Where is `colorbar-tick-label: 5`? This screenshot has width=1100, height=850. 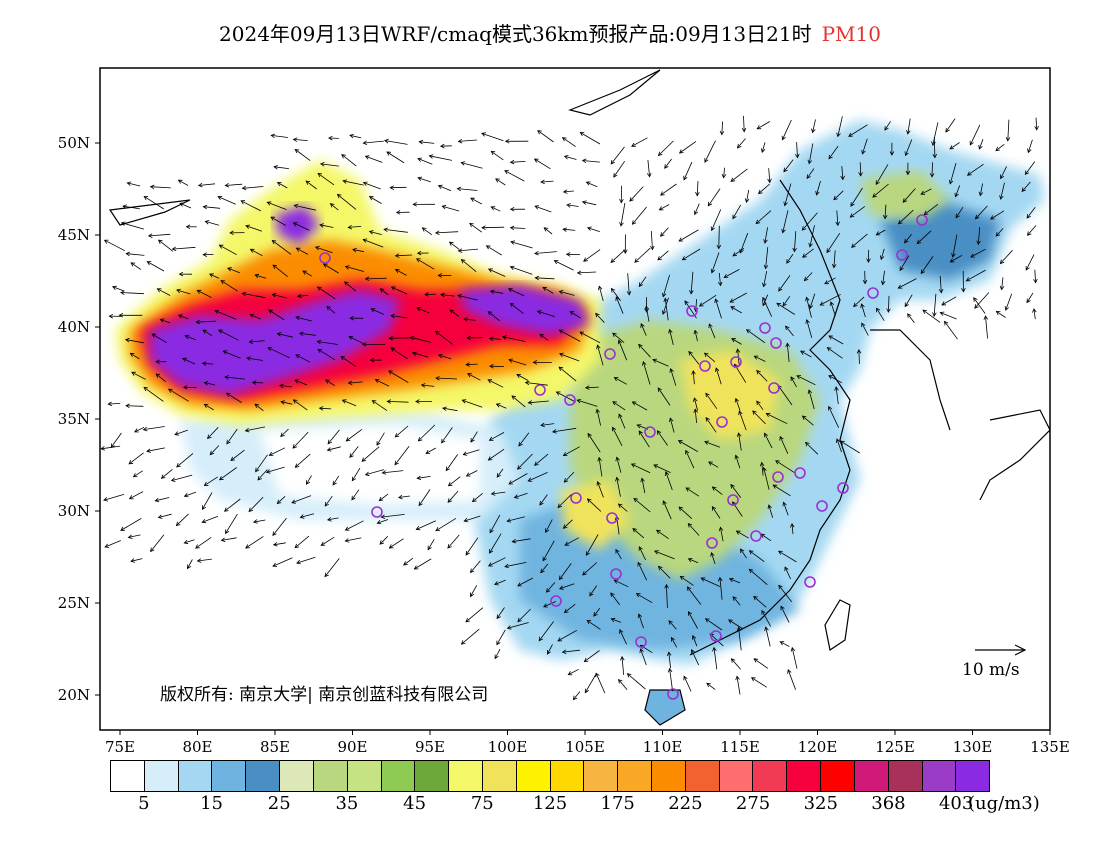
colorbar-tick-label: 5 is located at coordinates (144, 803).